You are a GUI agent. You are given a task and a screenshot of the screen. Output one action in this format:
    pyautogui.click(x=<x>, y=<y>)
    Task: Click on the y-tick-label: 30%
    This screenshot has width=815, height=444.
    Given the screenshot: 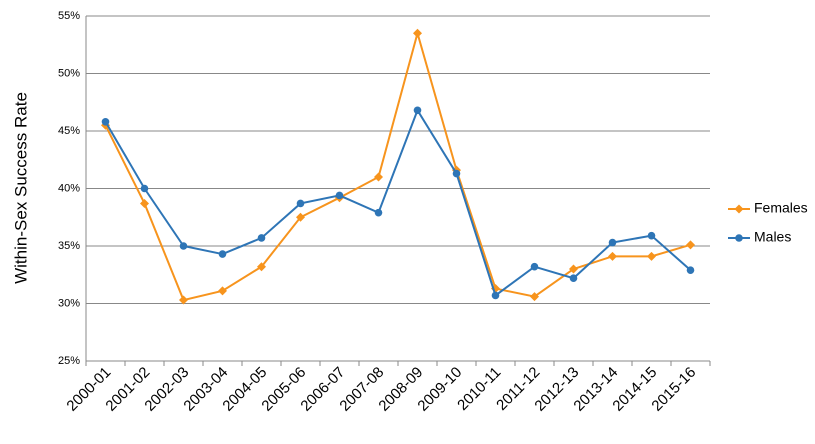 What is the action you would take?
    pyautogui.click(x=69, y=303)
    